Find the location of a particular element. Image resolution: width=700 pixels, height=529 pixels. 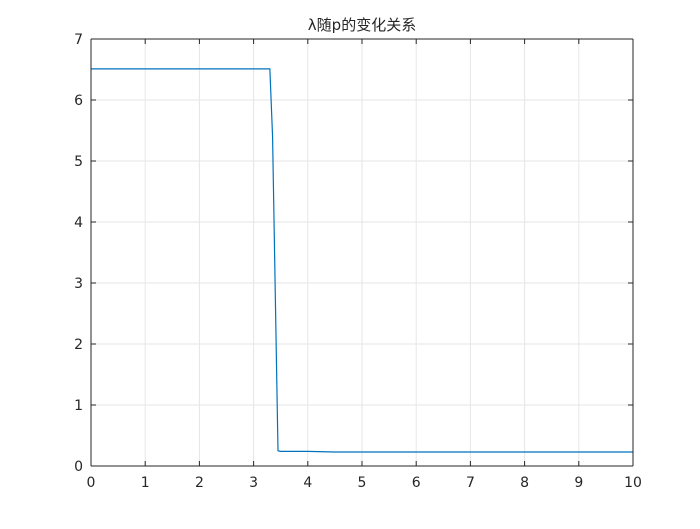

x-tick-label: 6 is located at coordinates (416, 483).